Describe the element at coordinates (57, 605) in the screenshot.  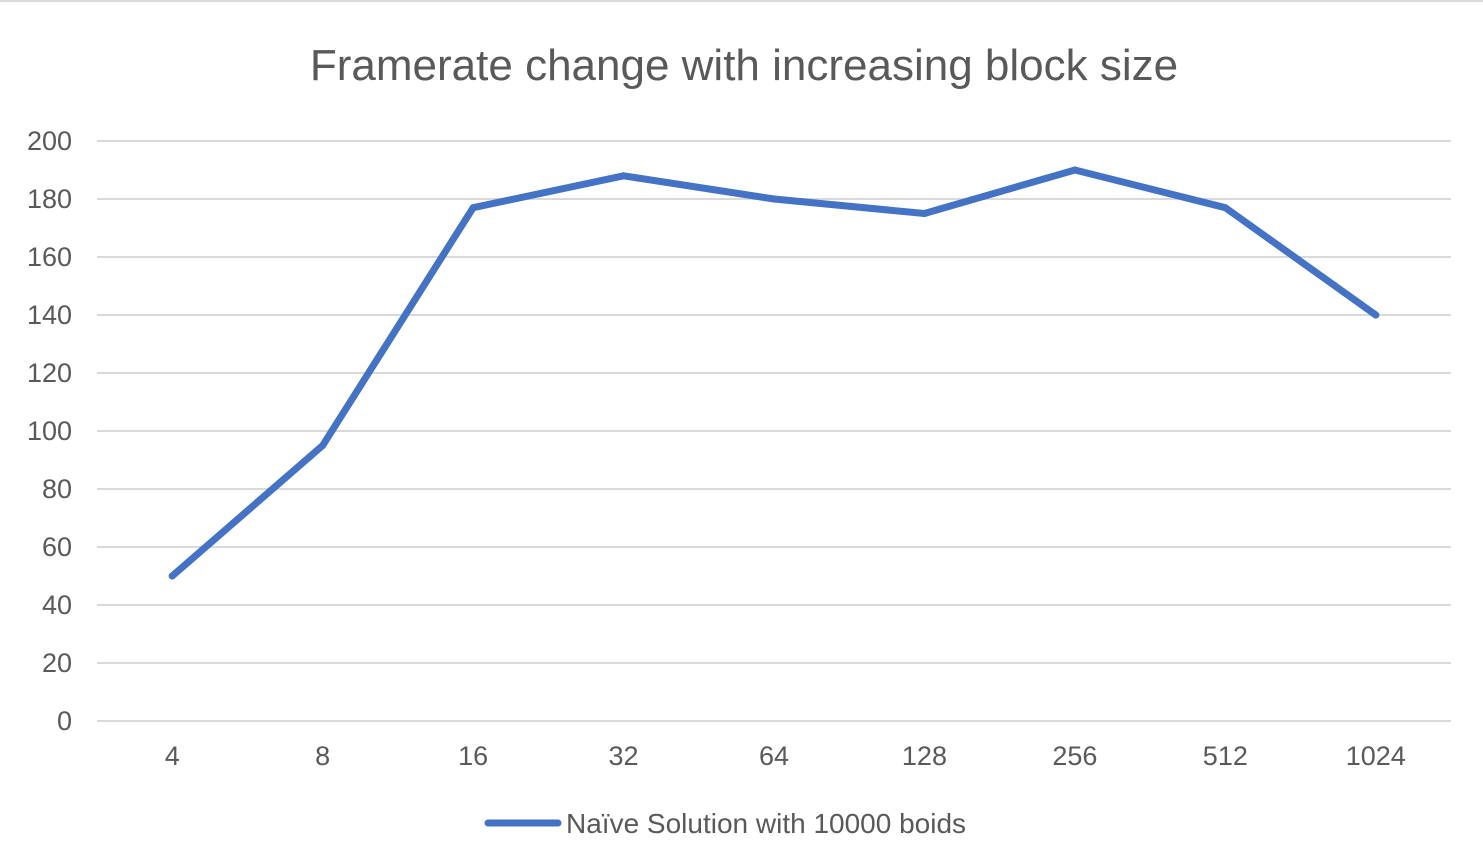
I see `y-tick-label: 40` at that location.